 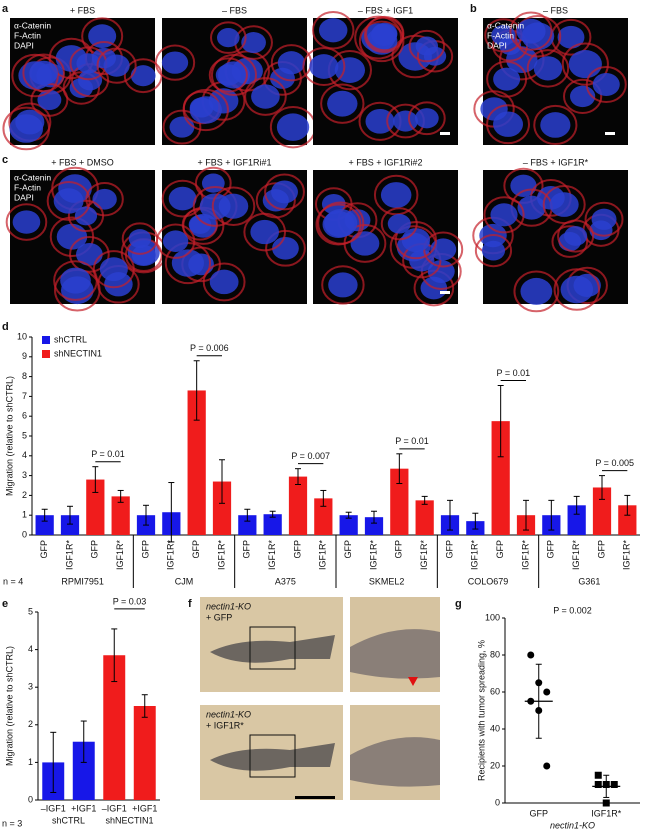 I want to click on stain-label: DAPI, so click(x=497, y=45).